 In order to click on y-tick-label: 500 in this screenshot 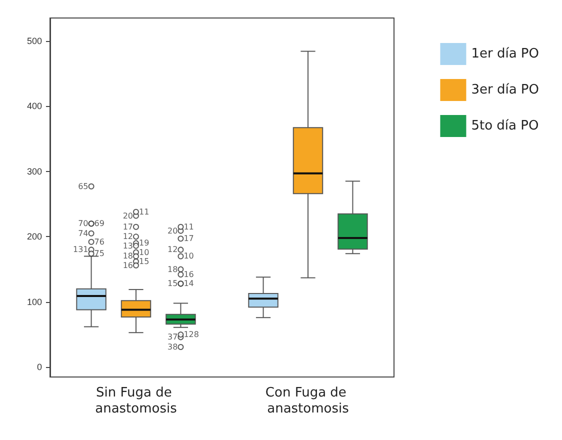, I will do `click(34, 41)`.